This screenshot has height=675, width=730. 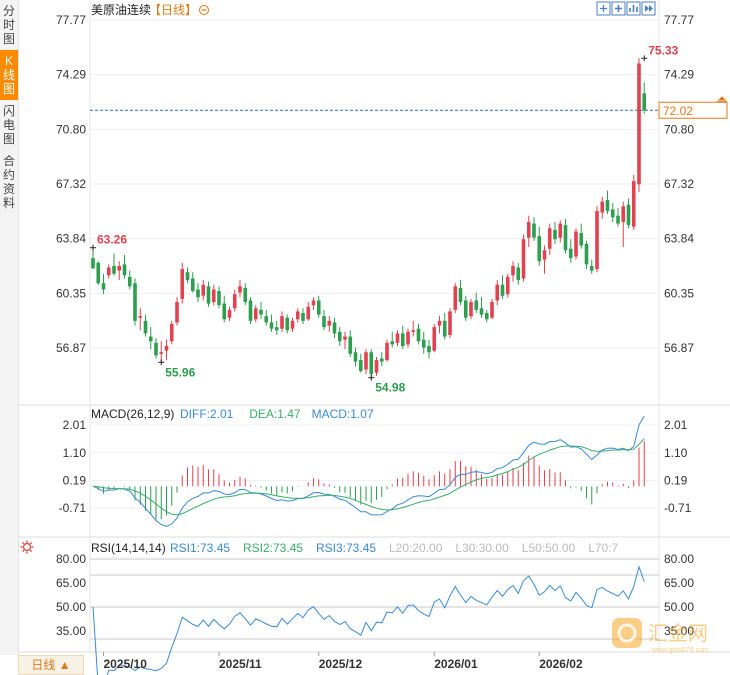 What do you see at coordinates (71, 631) in the screenshot?
I see `rsi-tick-left: 35.00` at bounding box center [71, 631].